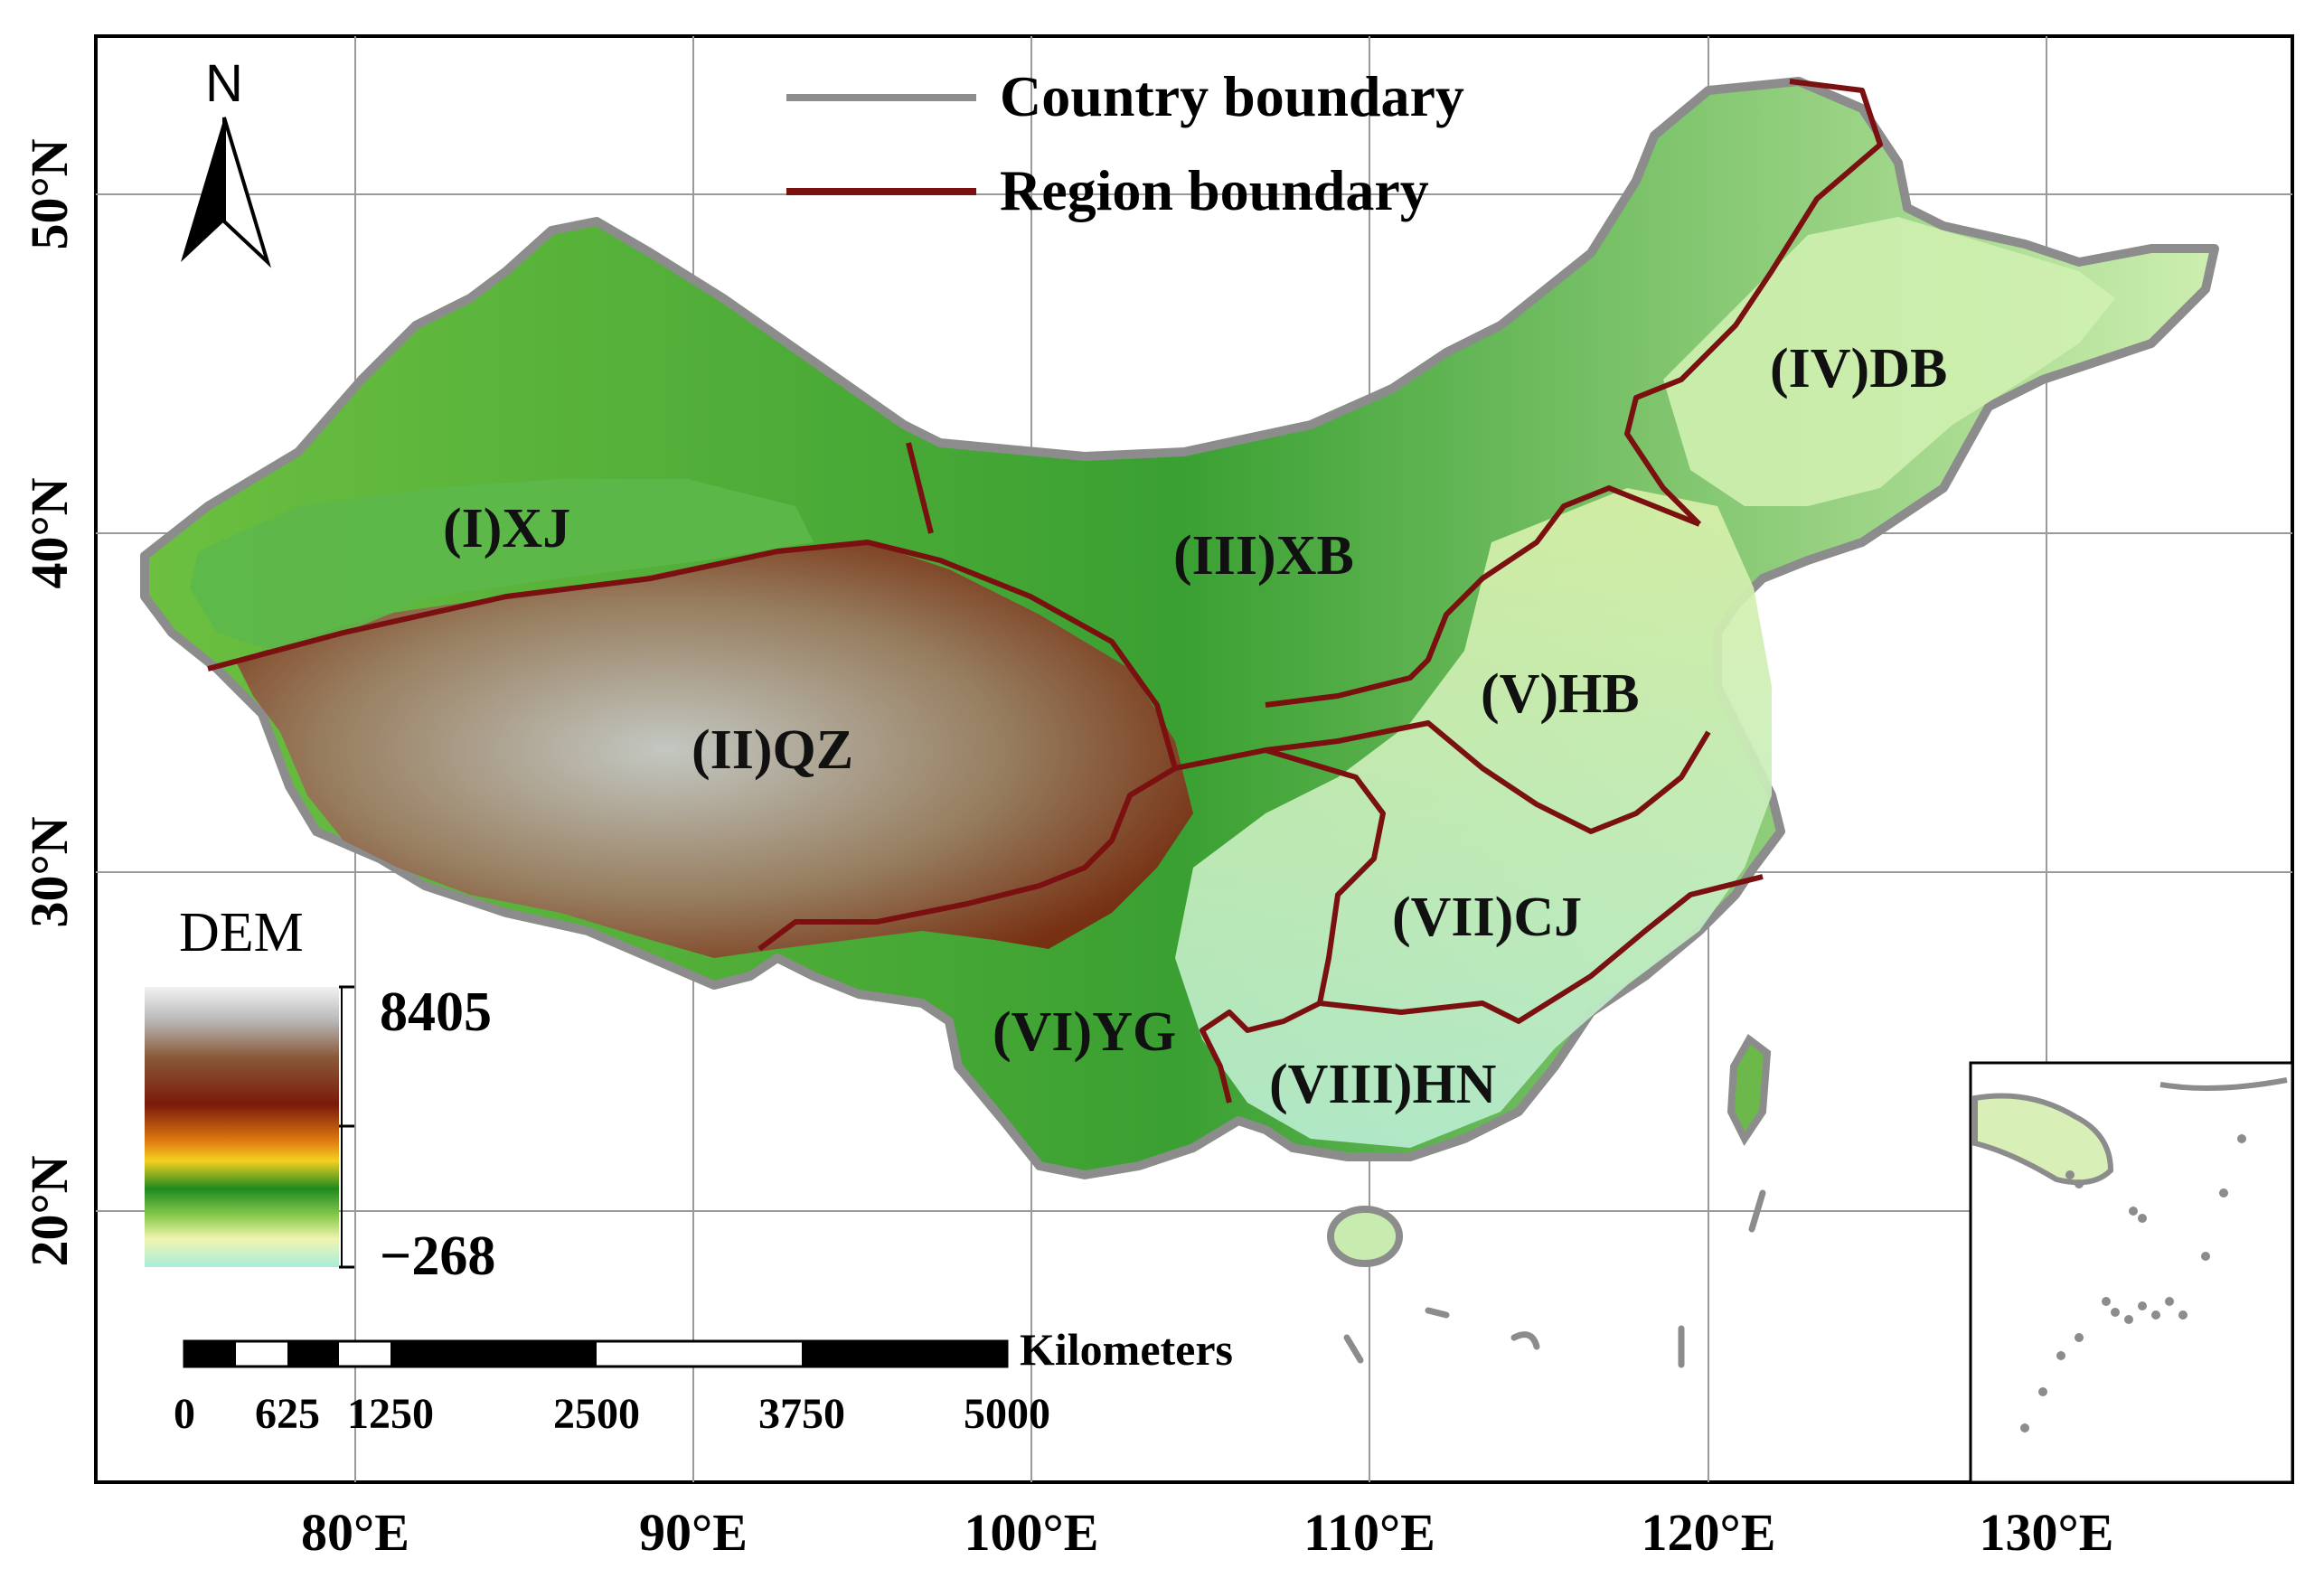 This screenshot has height=1578, width=2324. I want to click on dem-legend: DEM 8405 −268, so click(320, 1095).